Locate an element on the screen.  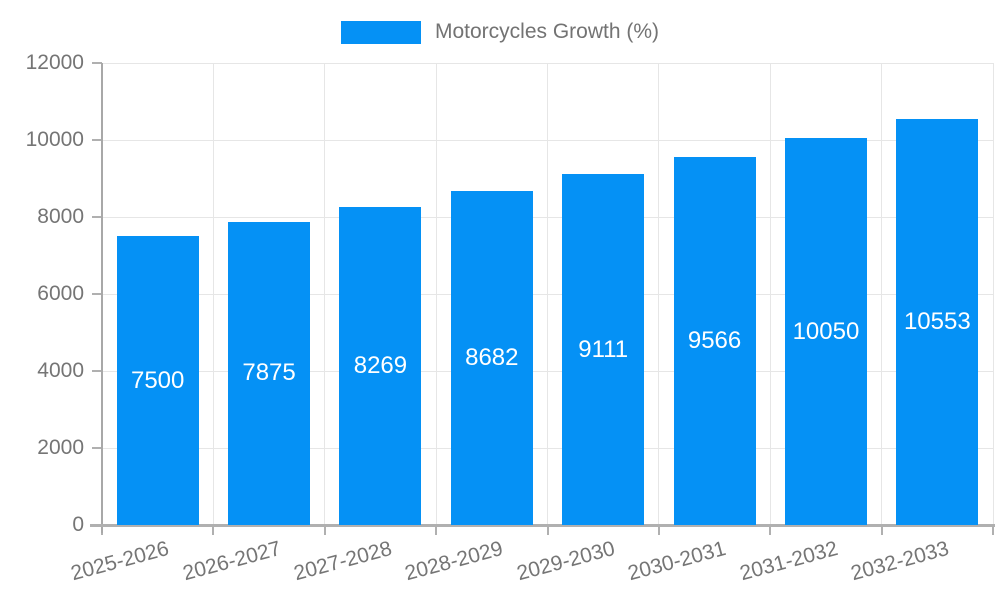
bar-value-label: 9566 is located at coordinates (714, 340).